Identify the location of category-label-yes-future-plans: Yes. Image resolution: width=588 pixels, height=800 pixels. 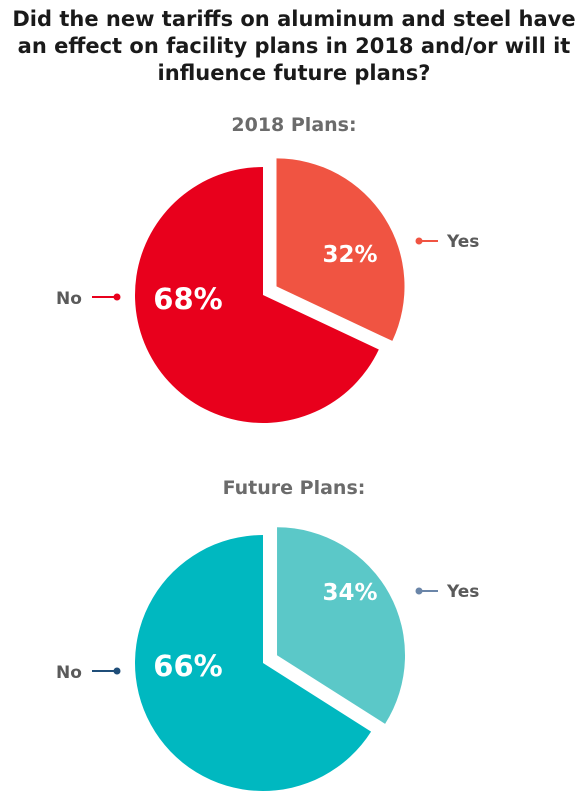
(462, 592).